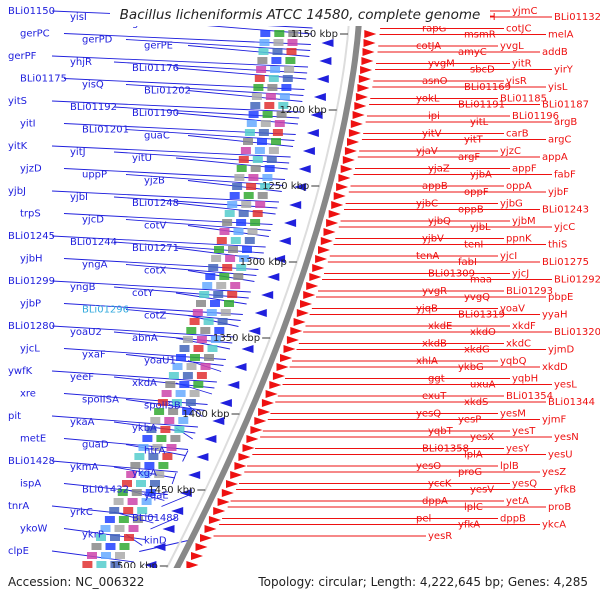 This screenshot has height=600, width=600. I want to click on forward-gene-label: yoaU1, so click(160, 361).